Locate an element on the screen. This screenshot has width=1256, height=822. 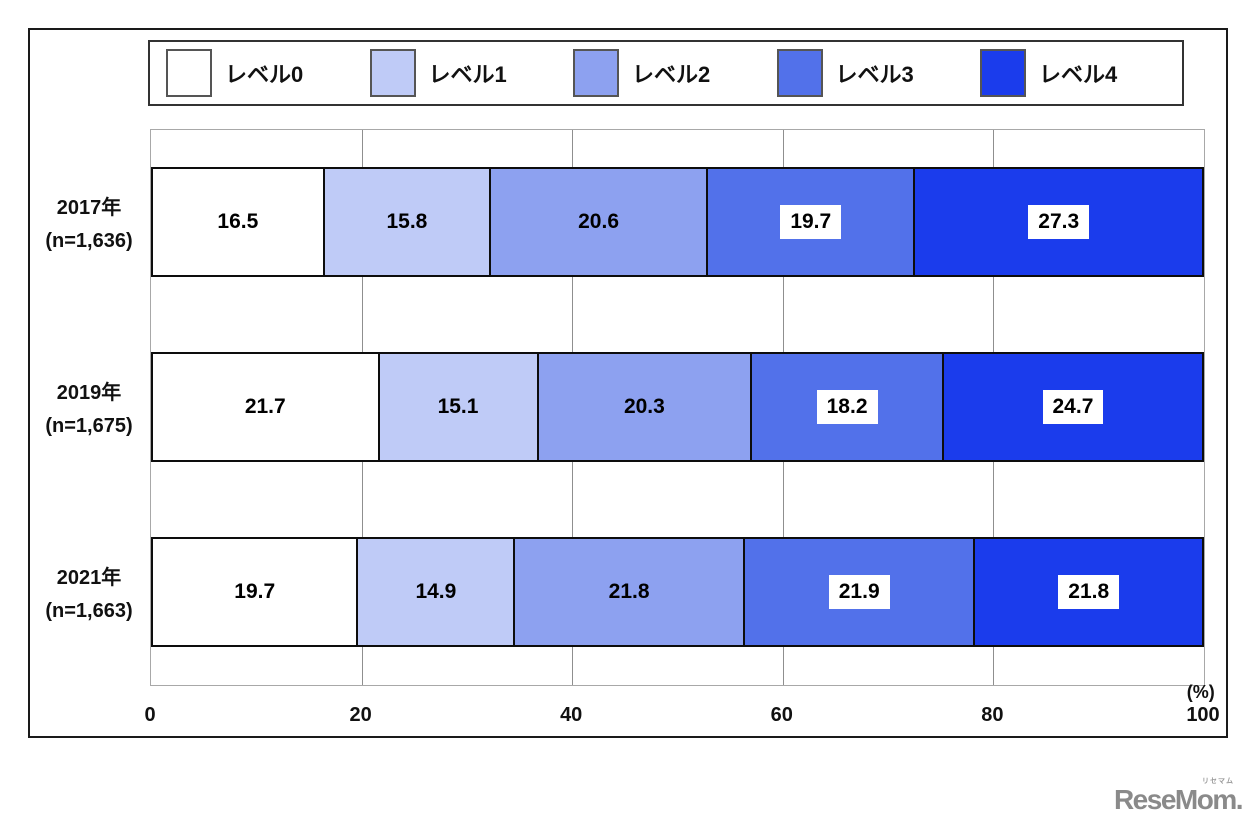
bar-segment: 15.1 is located at coordinates (458, 407).